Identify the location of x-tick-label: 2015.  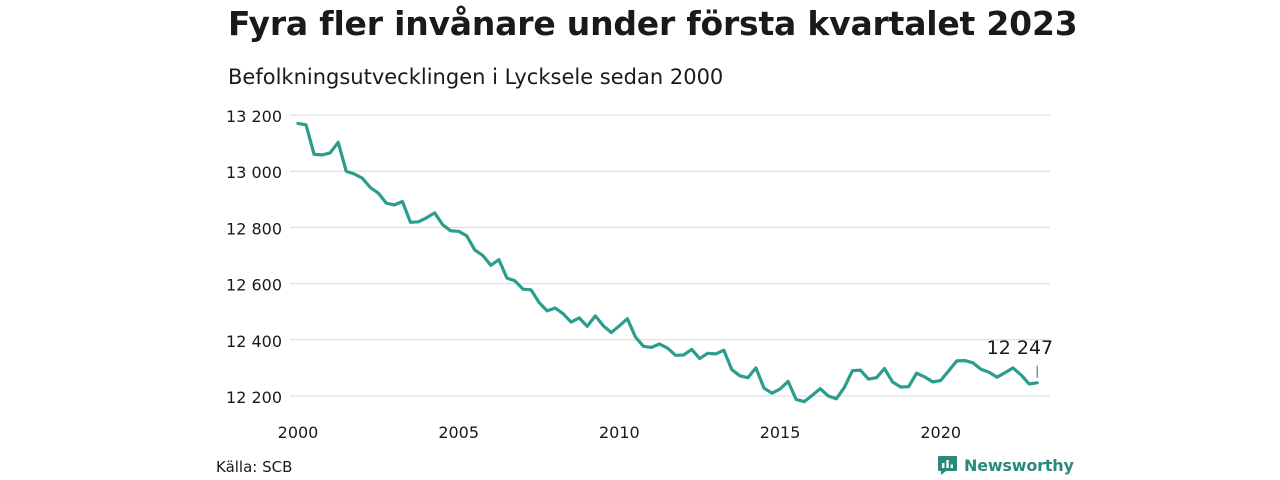
(780, 432).